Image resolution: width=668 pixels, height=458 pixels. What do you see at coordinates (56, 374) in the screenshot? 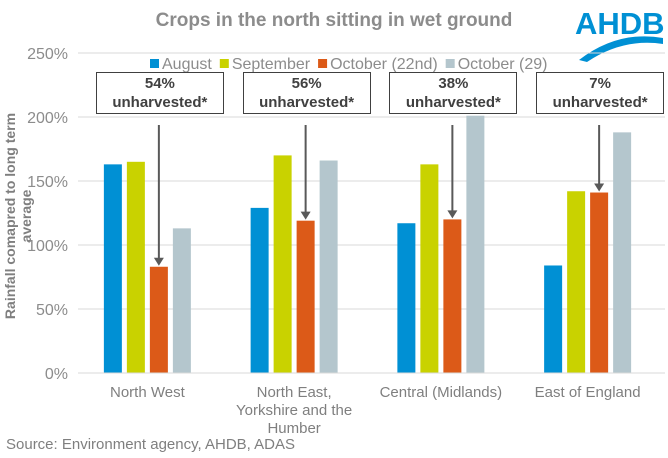
I see `y-tick-label: 0%` at bounding box center [56, 374].